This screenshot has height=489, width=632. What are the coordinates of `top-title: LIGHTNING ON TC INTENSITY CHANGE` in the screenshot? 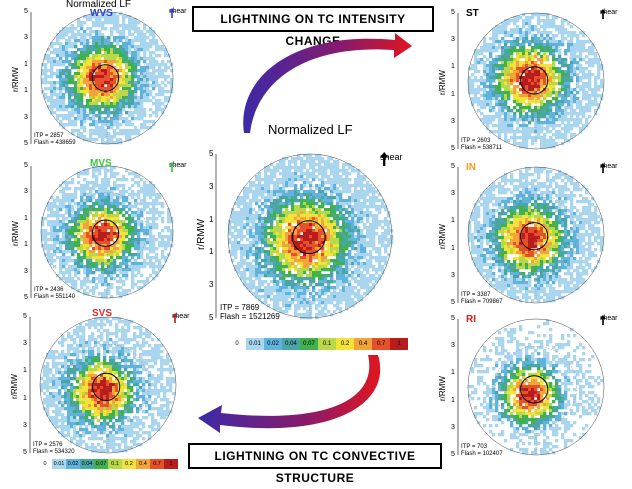 It's located at (313, 19).